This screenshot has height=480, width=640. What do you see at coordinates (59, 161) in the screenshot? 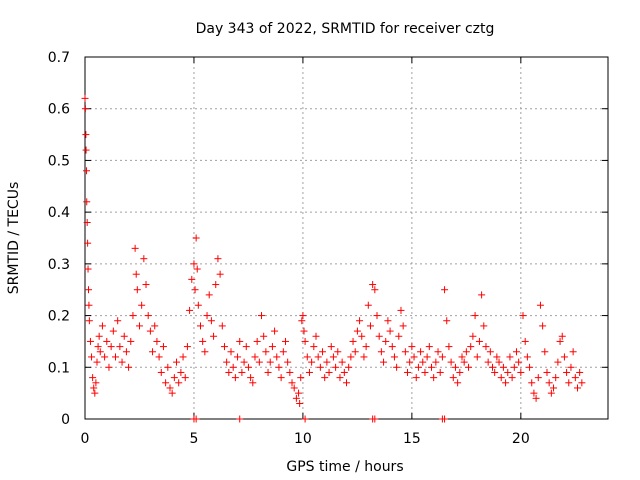
I see `y-tick-label: 0.5` at bounding box center [59, 161].